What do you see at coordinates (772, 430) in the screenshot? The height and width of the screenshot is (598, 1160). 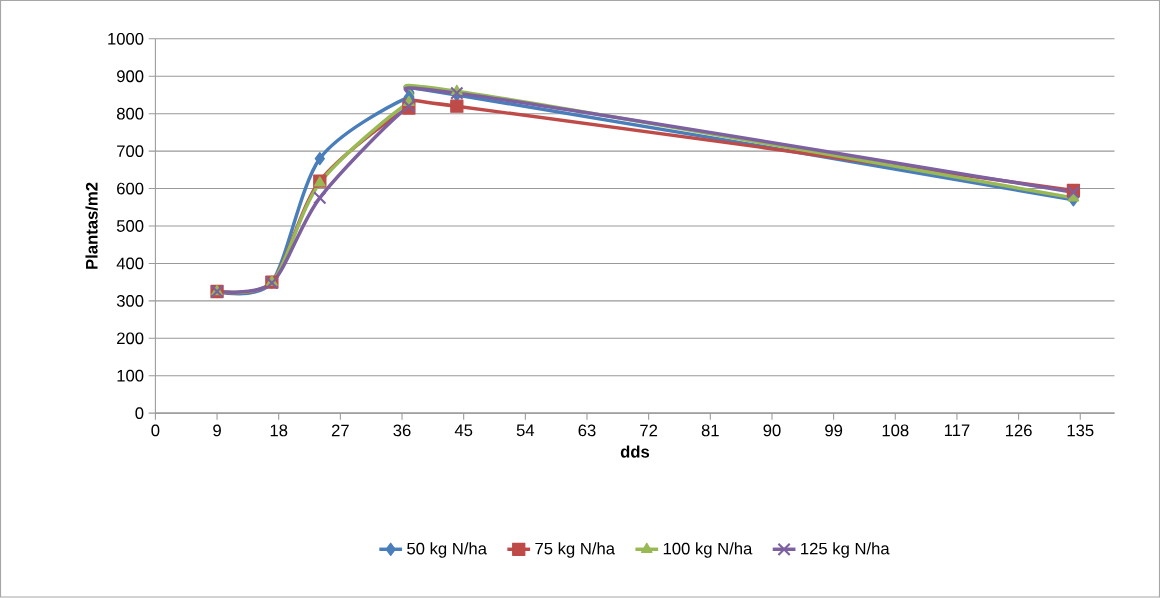 I see `x-tick-label: 90` at bounding box center [772, 430].